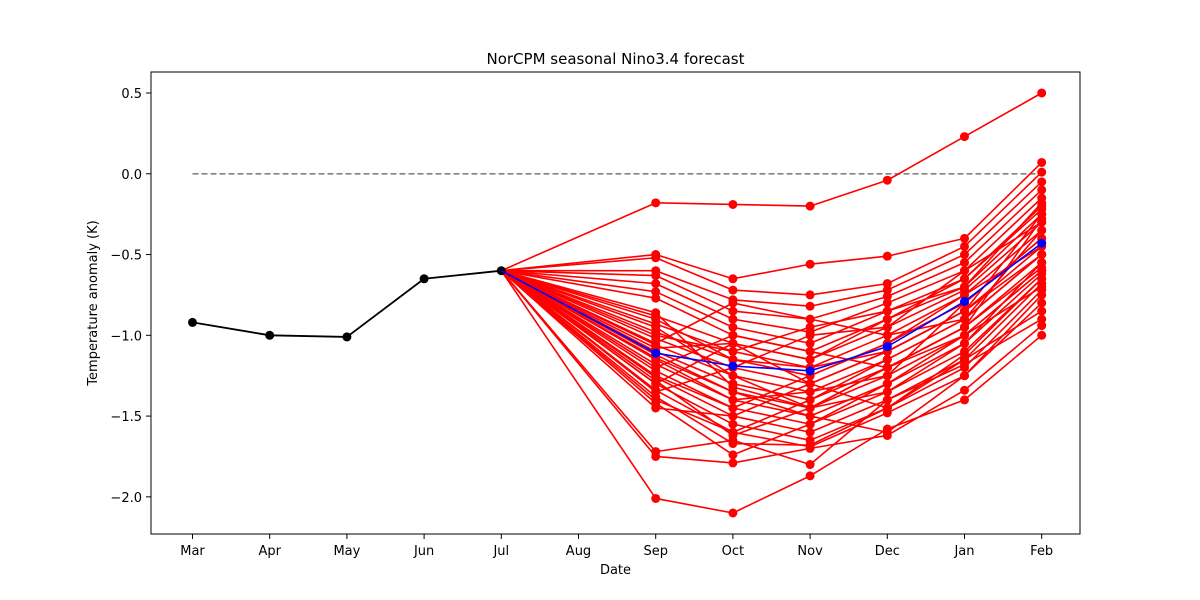 This screenshot has height=600, width=1200. I want to click on x-tick-label-apr: Apr, so click(269, 551).